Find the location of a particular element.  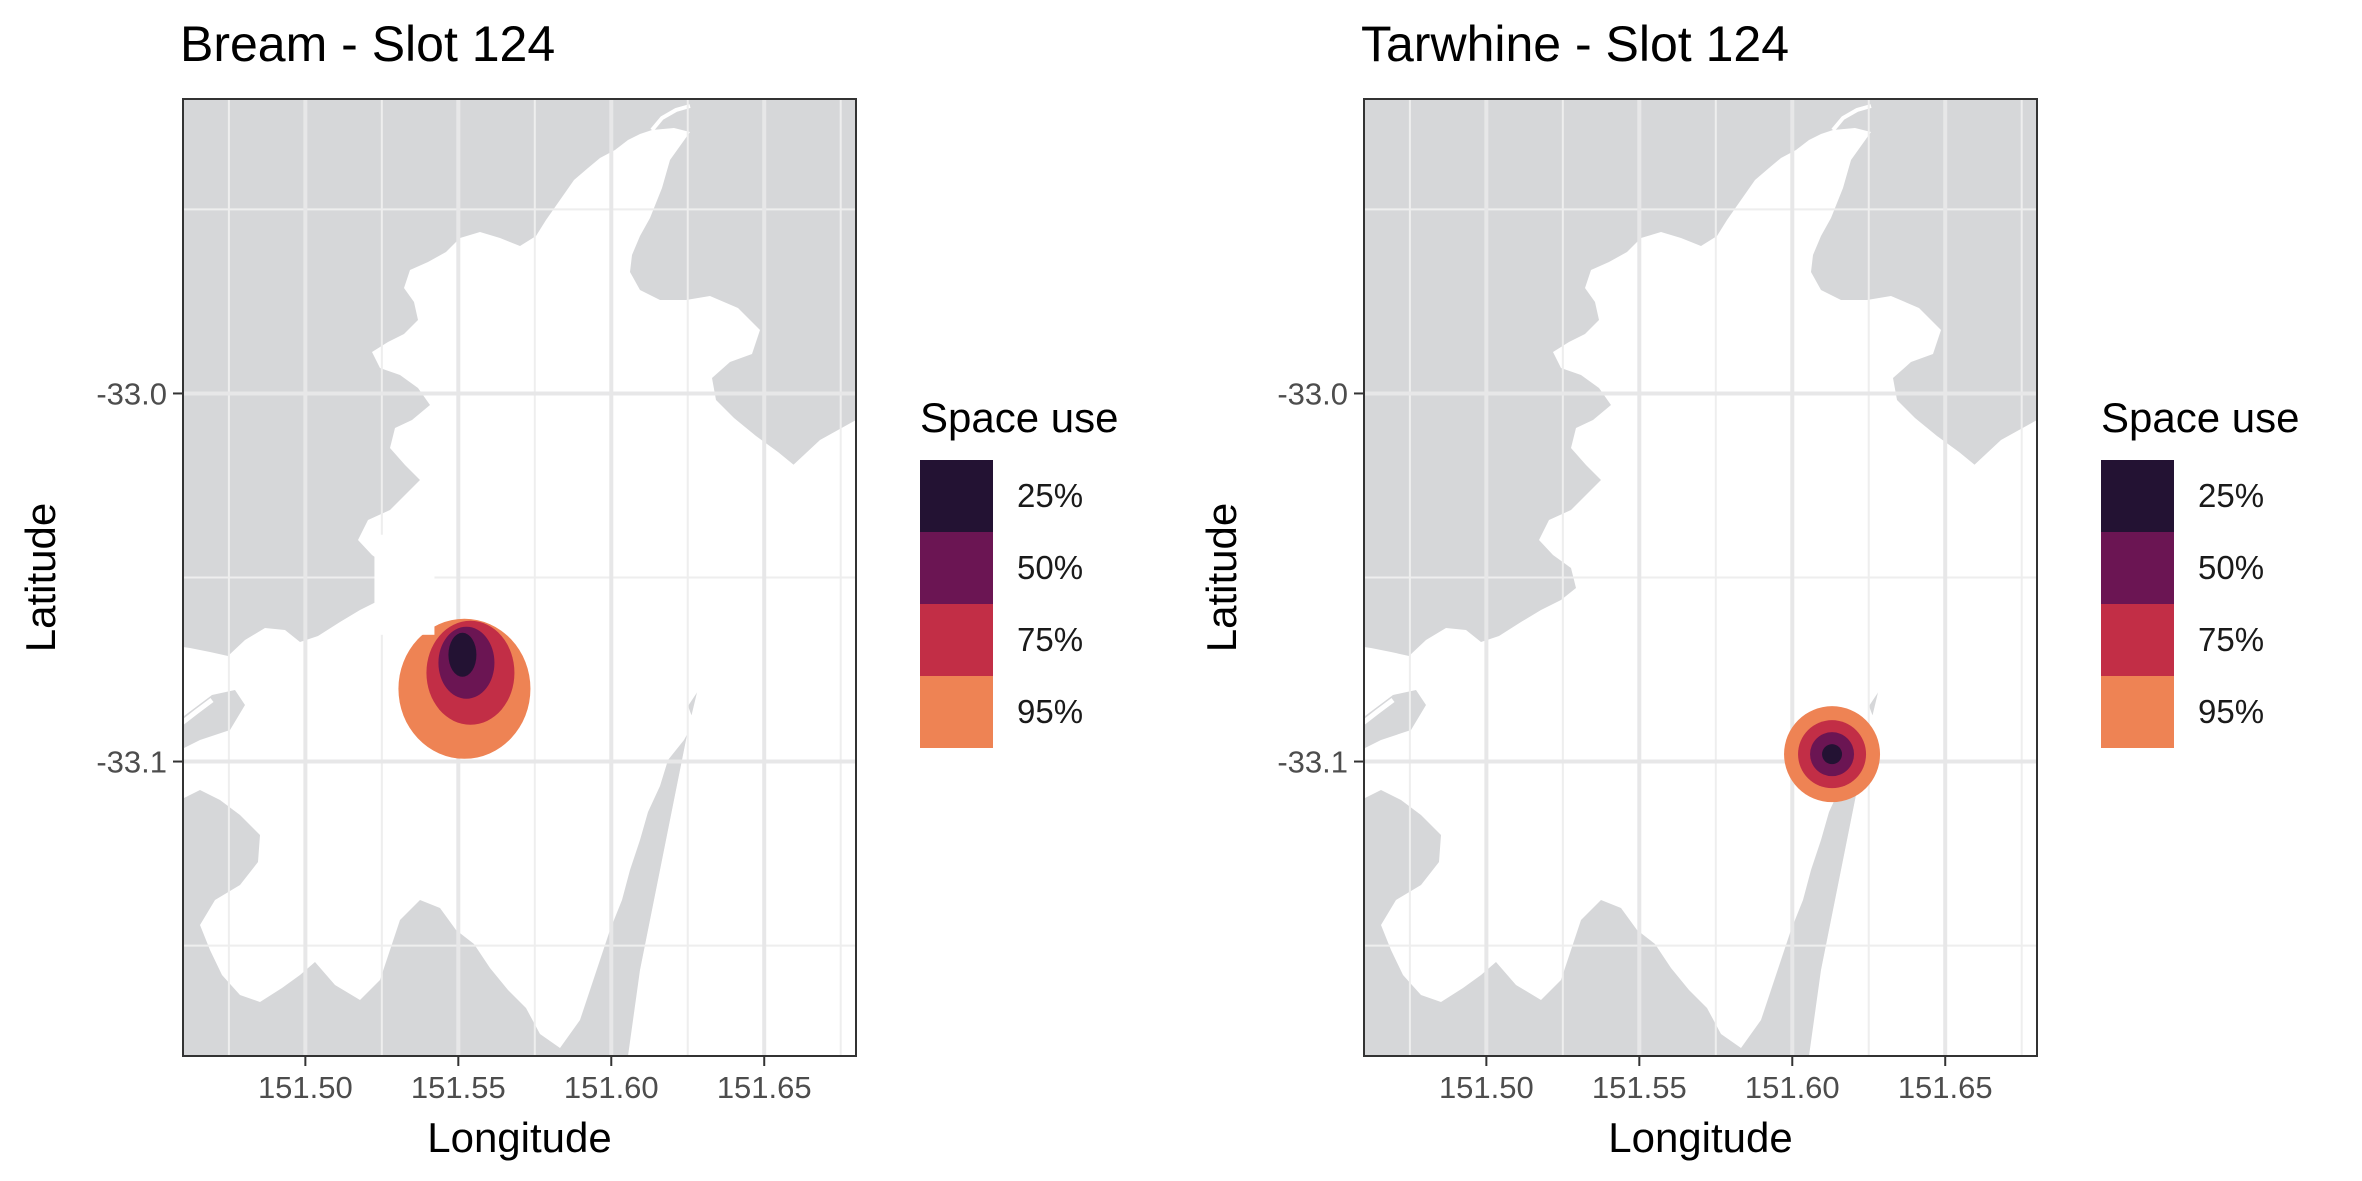

panel-title: Tarwhine - Slot 124 is located at coordinates (1575, 44).